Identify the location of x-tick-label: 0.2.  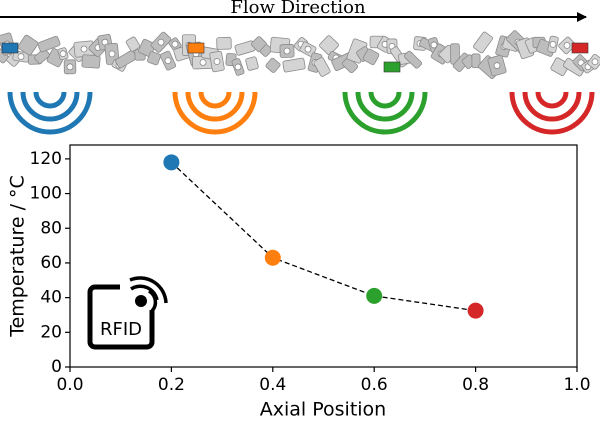
(171, 385).